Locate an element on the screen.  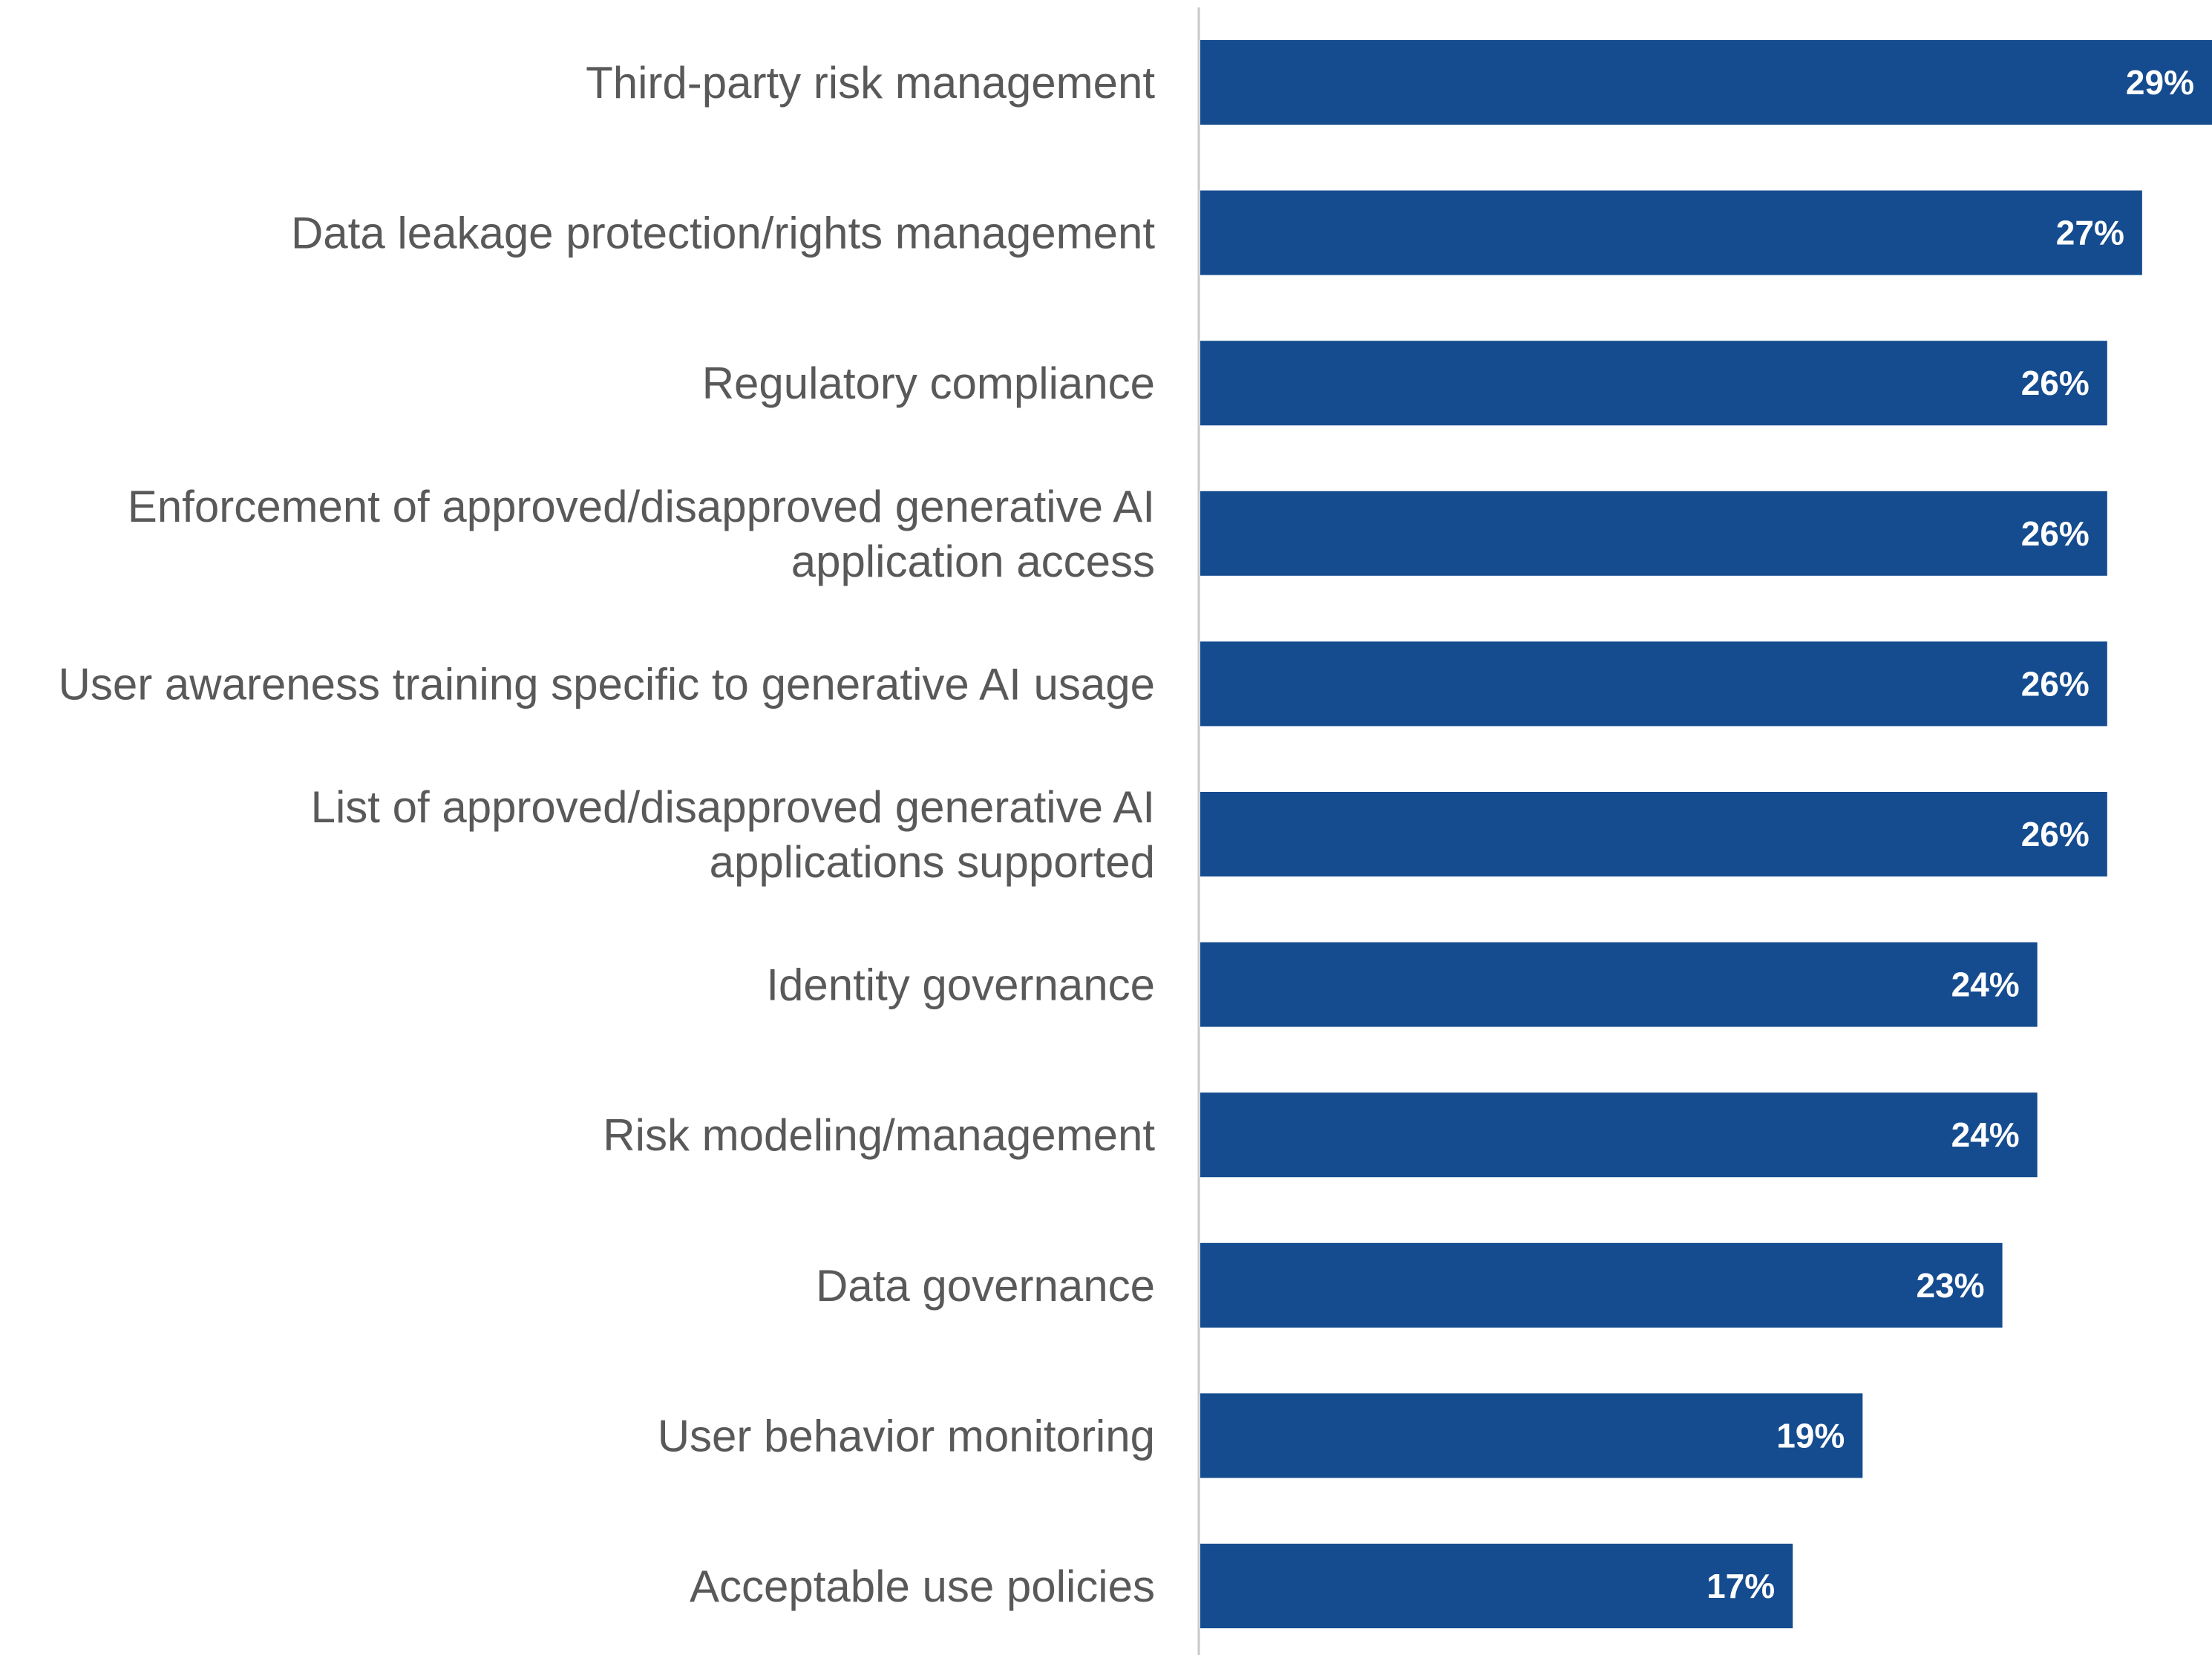
value-label-6: 24% is located at coordinates (1985, 985).